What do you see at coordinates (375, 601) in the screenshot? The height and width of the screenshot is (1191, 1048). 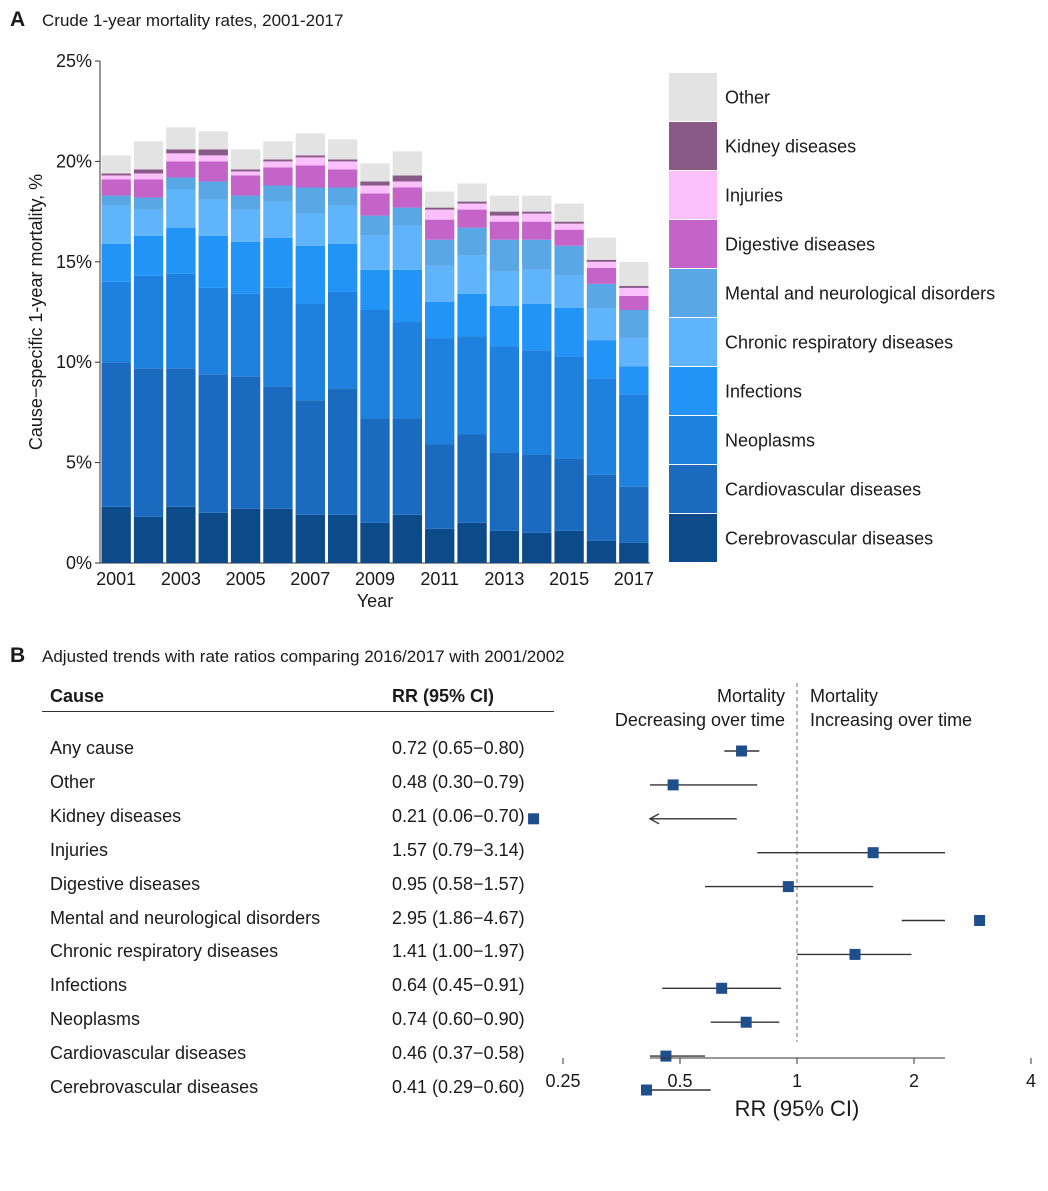 I see `x-axis-label: Year` at bounding box center [375, 601].